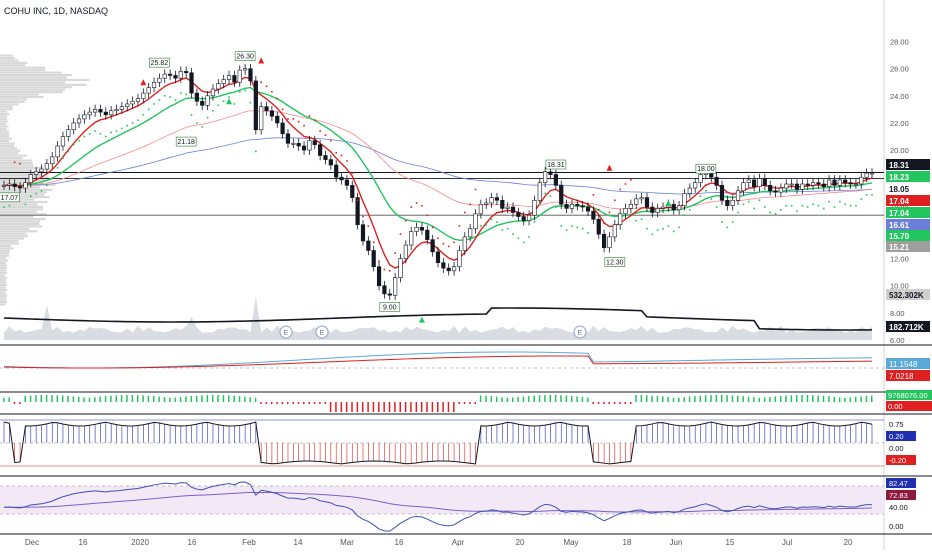 The image size is (932, 555). I want to click on osc-line, so click(438, 443).